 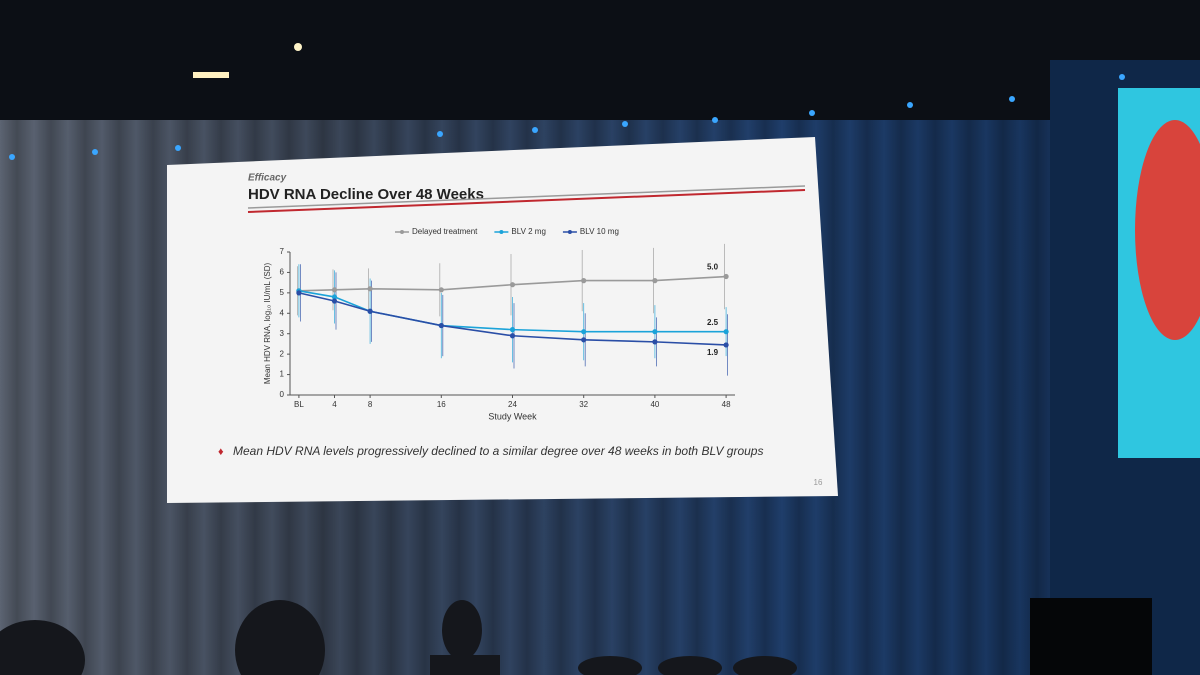 I want to click on y-tick-label: 4, so click(x=282, y=312).